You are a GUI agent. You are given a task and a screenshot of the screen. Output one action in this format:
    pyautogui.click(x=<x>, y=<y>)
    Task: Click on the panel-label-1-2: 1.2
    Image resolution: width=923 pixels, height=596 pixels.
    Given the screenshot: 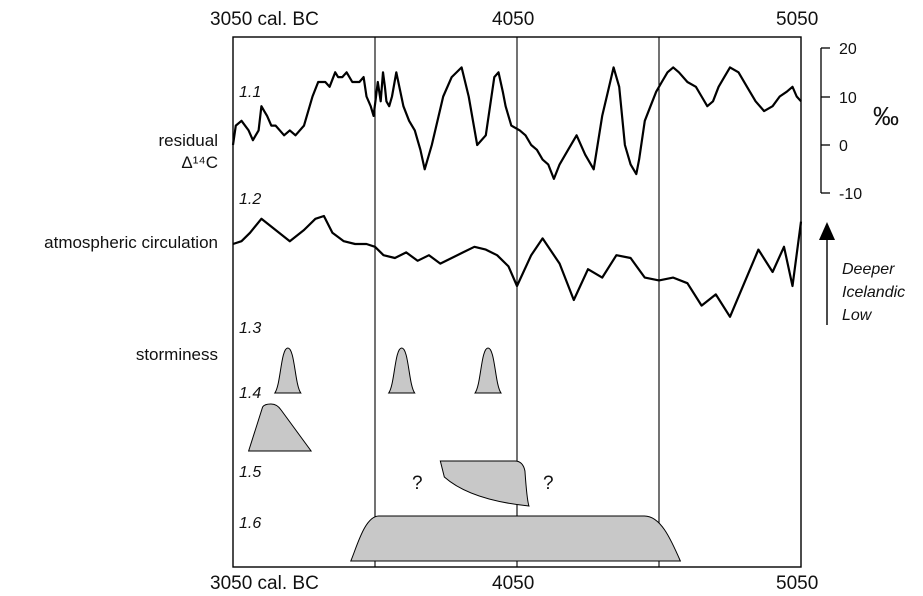 What is the action you would take?
    pyautogui.click(x=250, y=199)
    